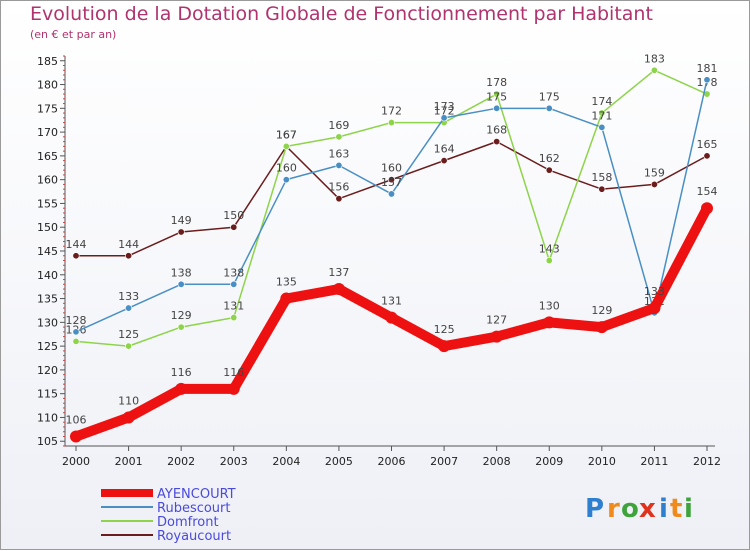  Describe the element at coordinates (47, 275) in the screenshot. I see `y-tick-label: 140` at that location.